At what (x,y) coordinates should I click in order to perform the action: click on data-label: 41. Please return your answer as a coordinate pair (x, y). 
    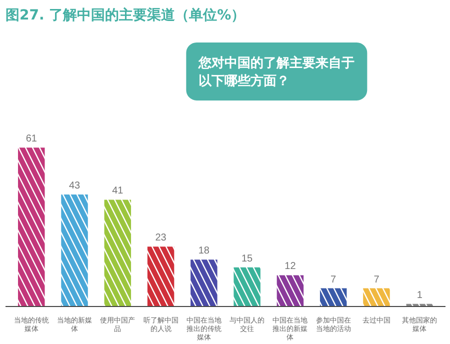
    Looking at the image, I should click on (118, 191).